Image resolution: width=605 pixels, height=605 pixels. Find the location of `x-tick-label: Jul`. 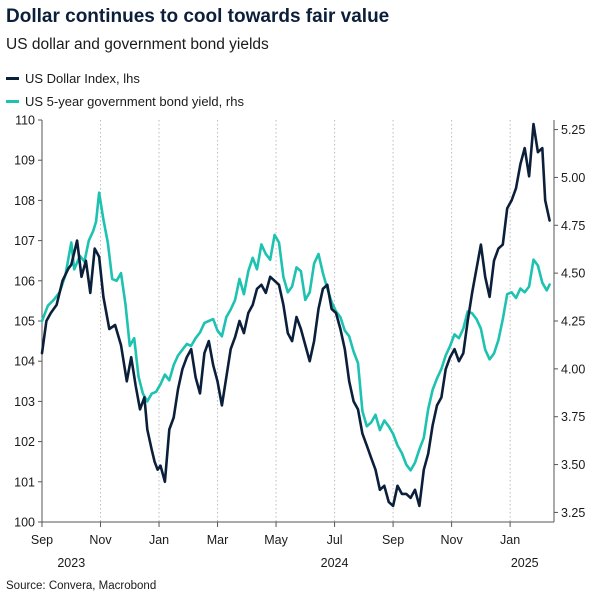

x-tick-label: Jul is located at coordinates (335, 540).